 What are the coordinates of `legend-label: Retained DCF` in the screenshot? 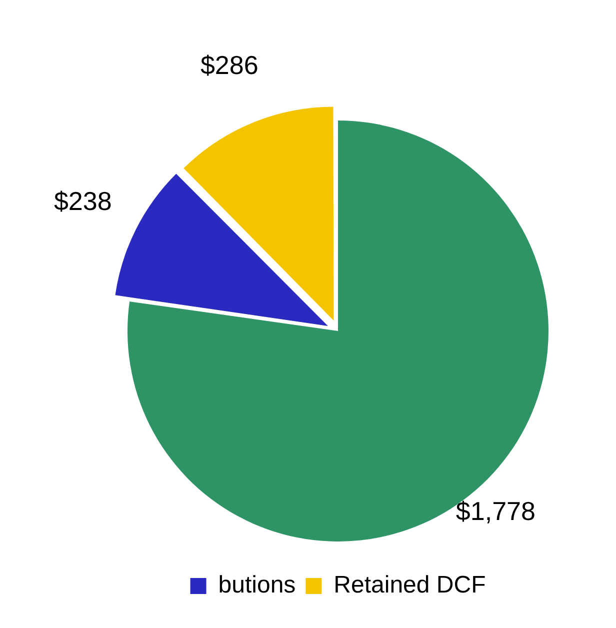 It's located at (410, 585).